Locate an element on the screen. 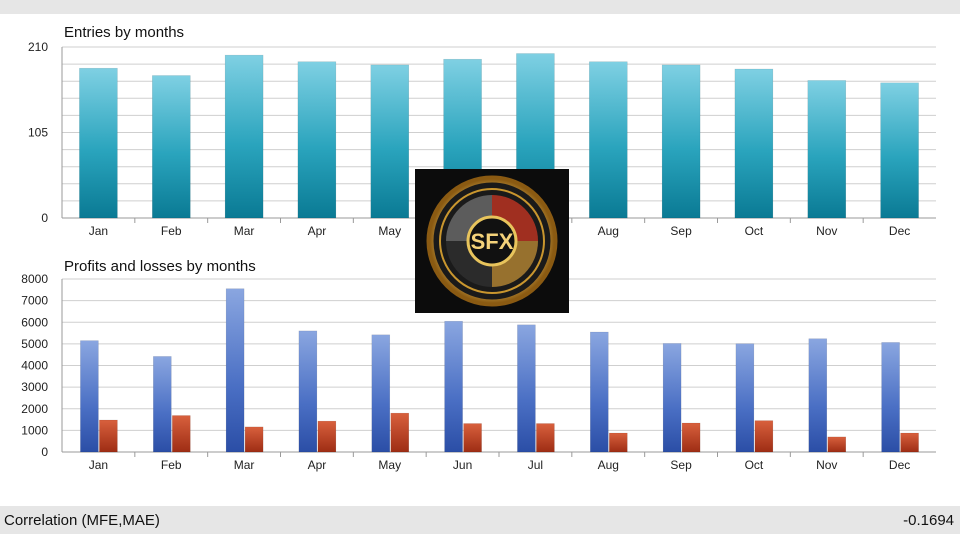 The image size is (960, 540). sfx-logo: SFX is located at coordinates (492, 241).